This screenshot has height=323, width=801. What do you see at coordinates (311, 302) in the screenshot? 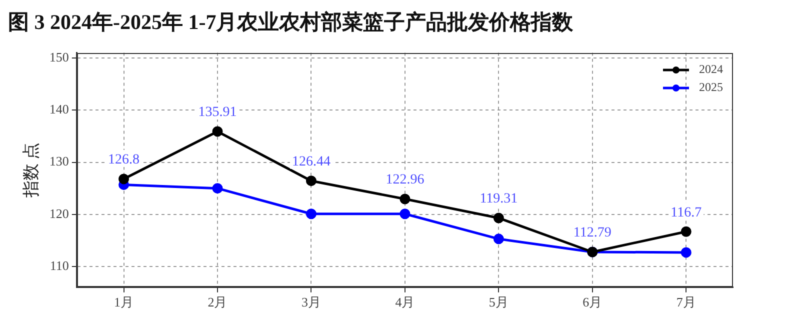
I see `x-tick-label: 3月` at bounding box center [311, 302].